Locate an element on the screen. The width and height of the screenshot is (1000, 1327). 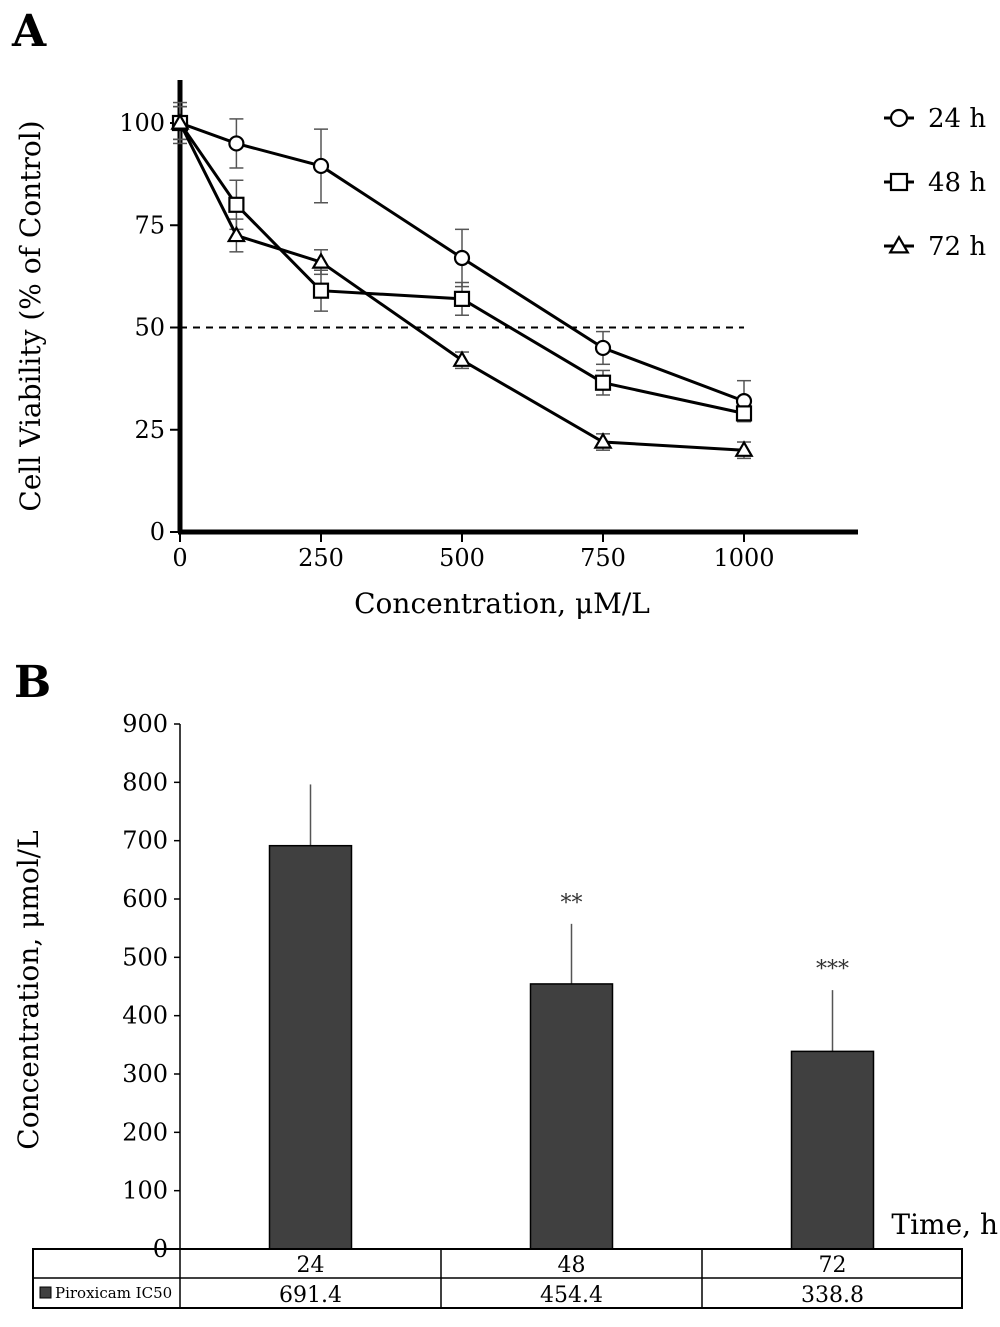
y-tick-label: 50 is located at coordinates (149, 328).